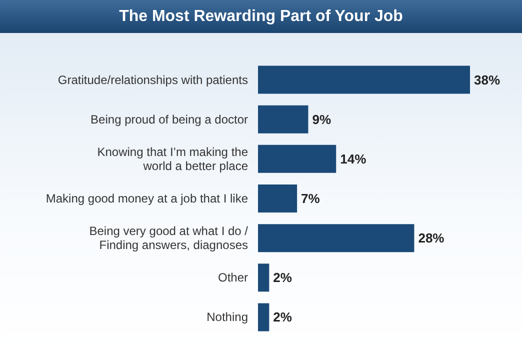 Image resolution: width=522 pixels, height=355 pixels. I want to click on y-tick-label: Other, so click(233, 277).